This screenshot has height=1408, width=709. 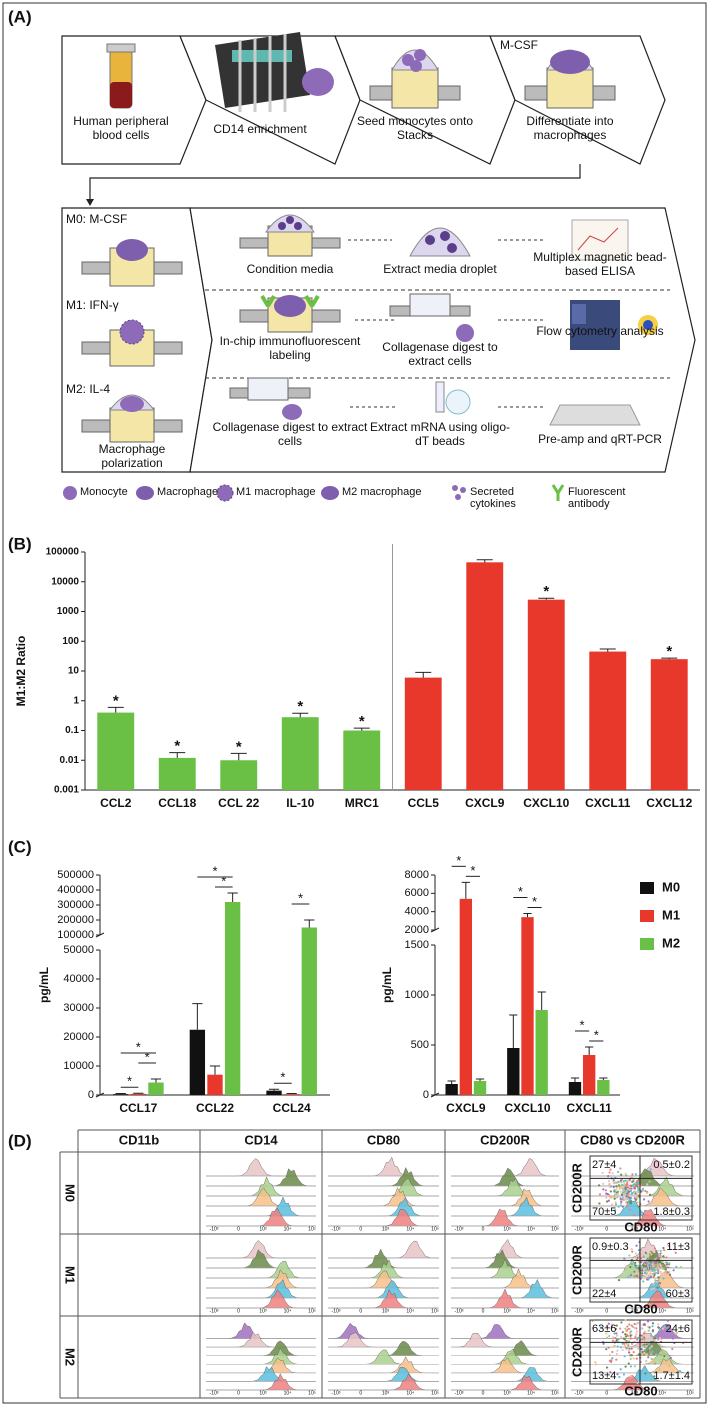 What do you see at coordinates (362, 803) in the screenshot?
I see `x-tick-label: MRC1` at bounding box center [362, 803].